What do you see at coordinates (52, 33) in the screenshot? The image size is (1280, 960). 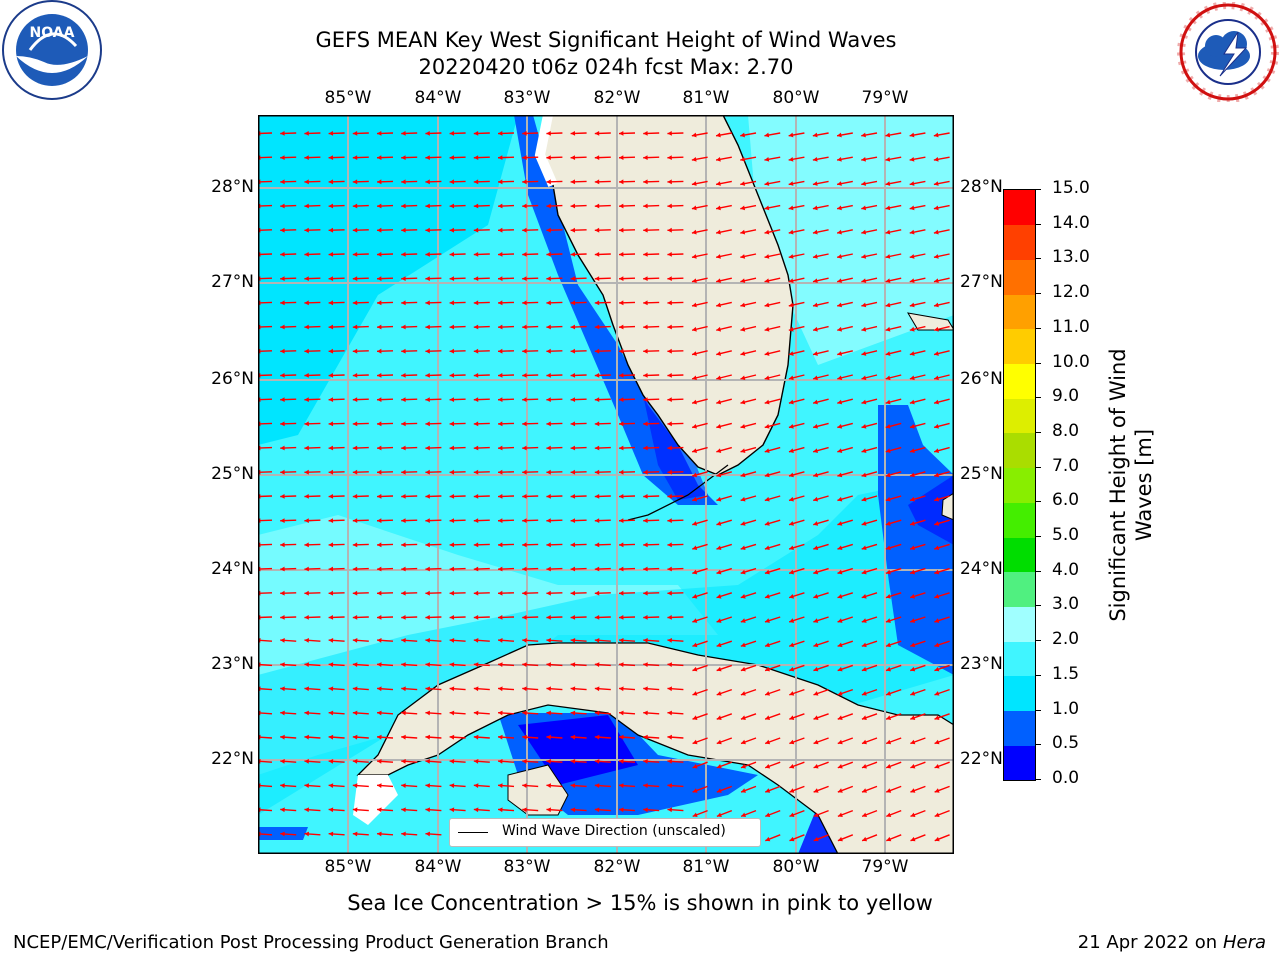 I see `noaa-logo-text: NOAA` at bounding box center [52, 33].